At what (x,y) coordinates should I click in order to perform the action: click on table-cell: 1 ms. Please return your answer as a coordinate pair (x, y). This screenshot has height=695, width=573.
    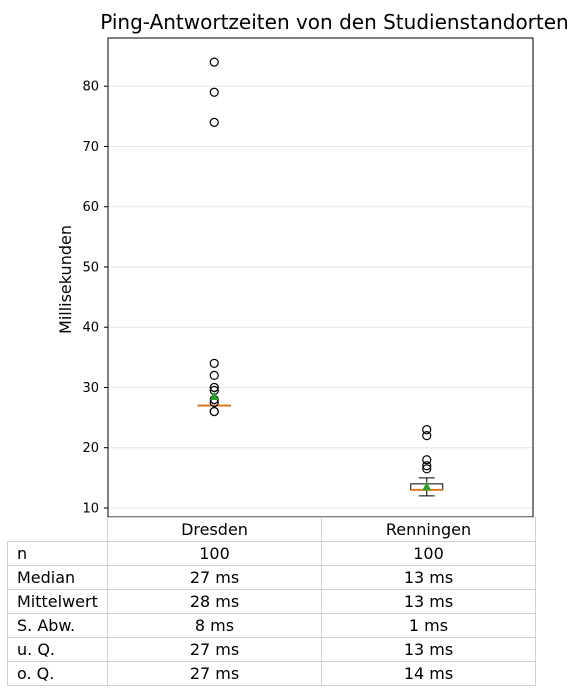
    Looking at the image, I should click on (428, 625).